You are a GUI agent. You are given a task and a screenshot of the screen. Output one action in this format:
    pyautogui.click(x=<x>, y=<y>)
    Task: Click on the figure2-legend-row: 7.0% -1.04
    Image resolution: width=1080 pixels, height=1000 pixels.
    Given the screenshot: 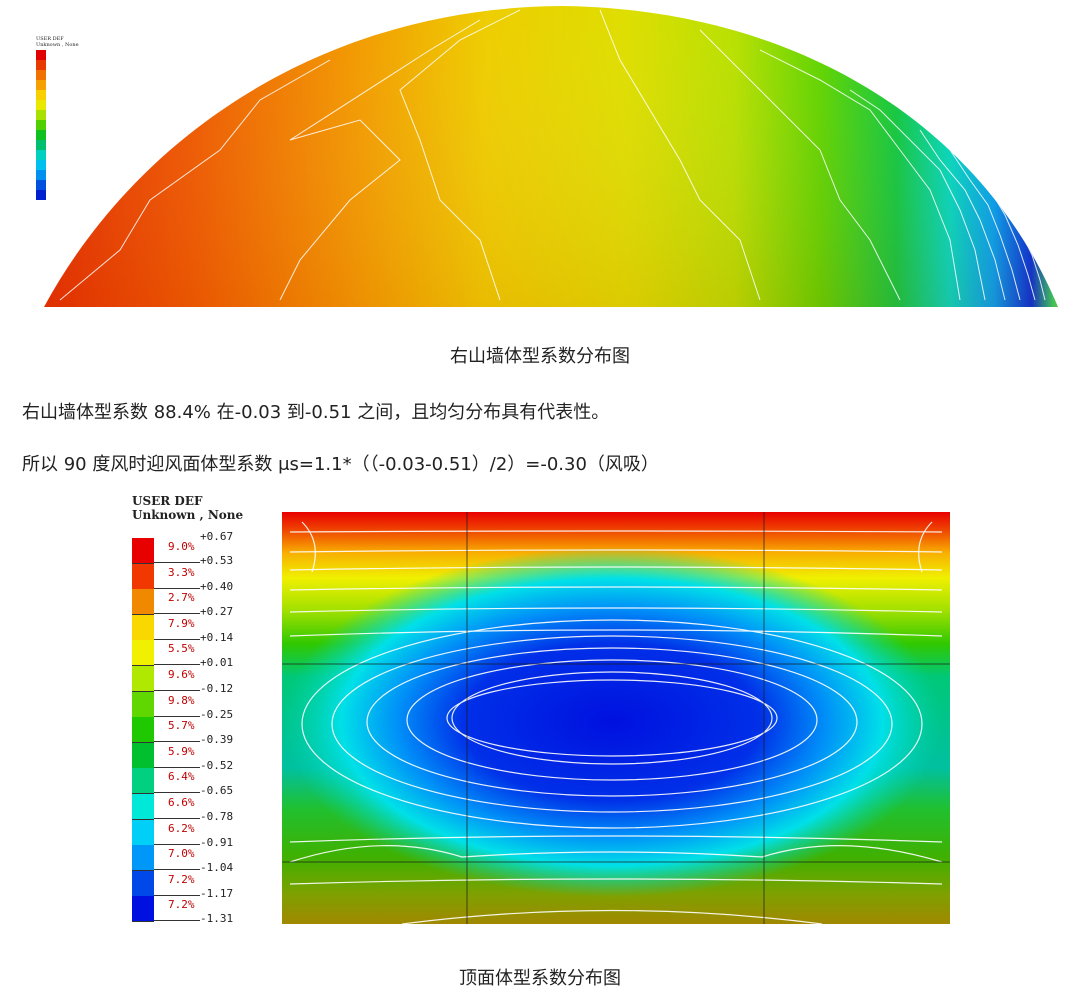 What is the action you would take?
    pyautogui.click(x=202, y=860)
    